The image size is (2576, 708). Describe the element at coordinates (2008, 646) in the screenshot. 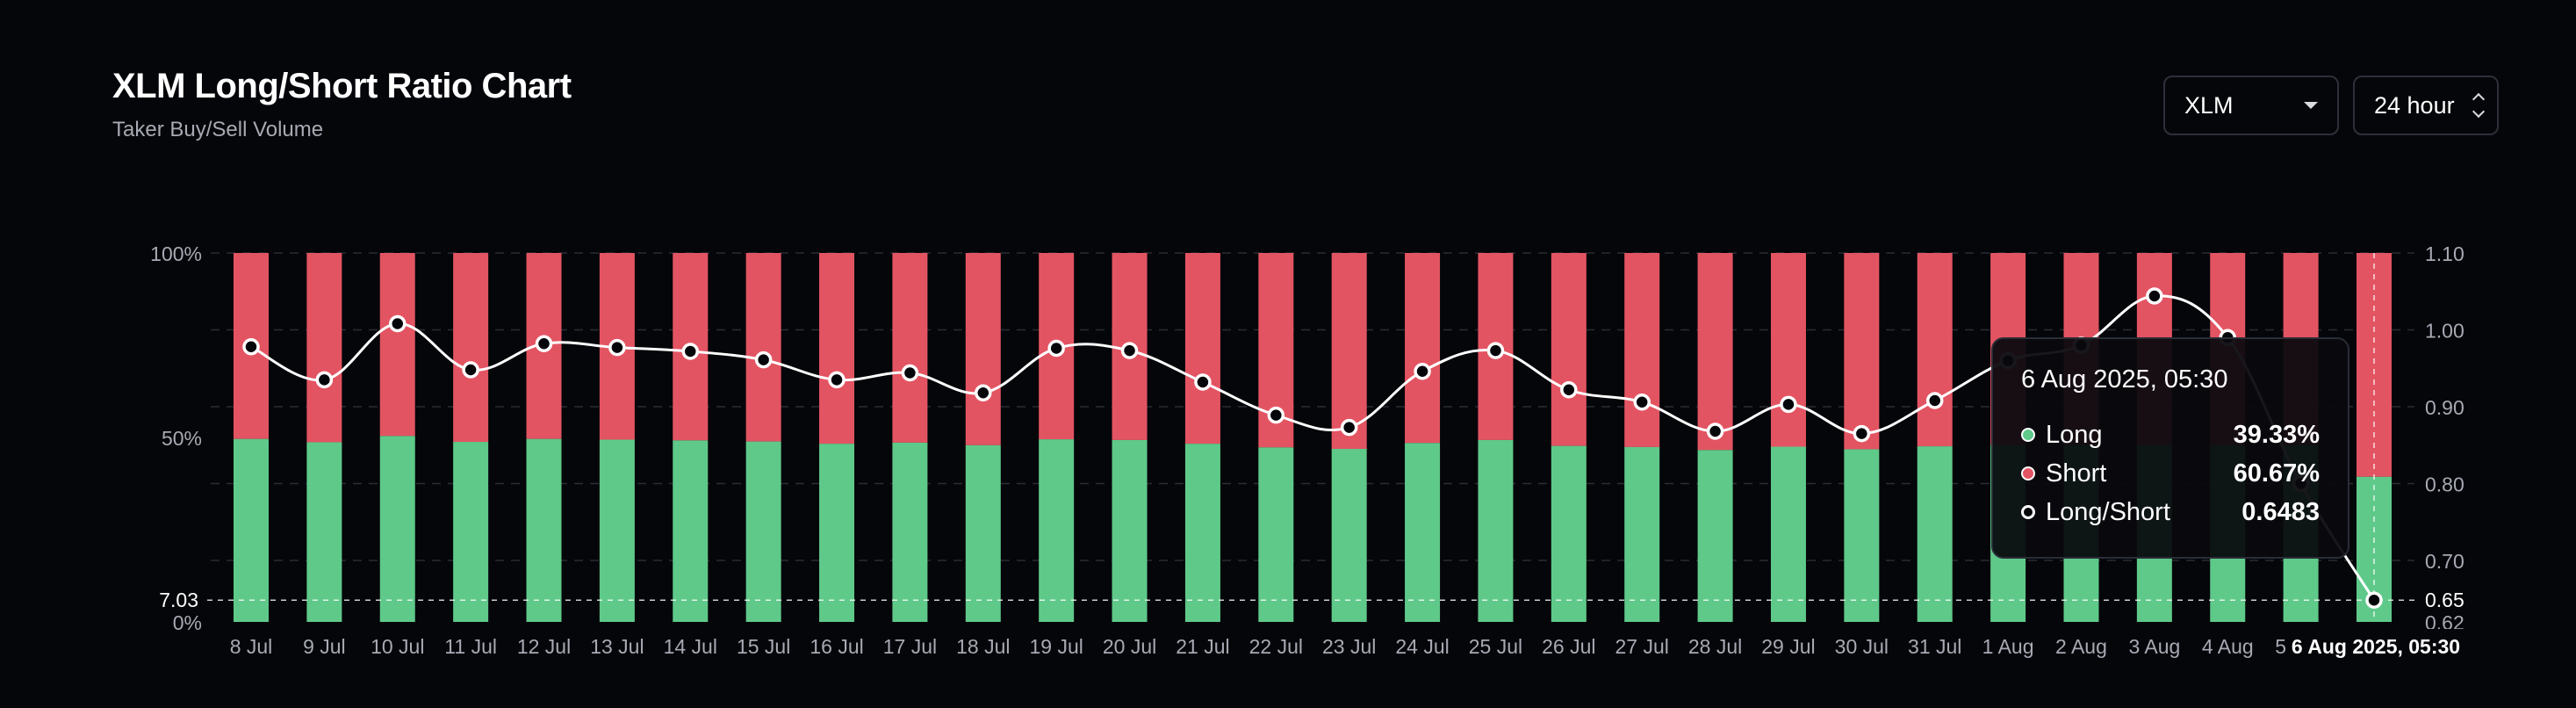

I see `x-axis-tick-label: 1 Aug` at that location.